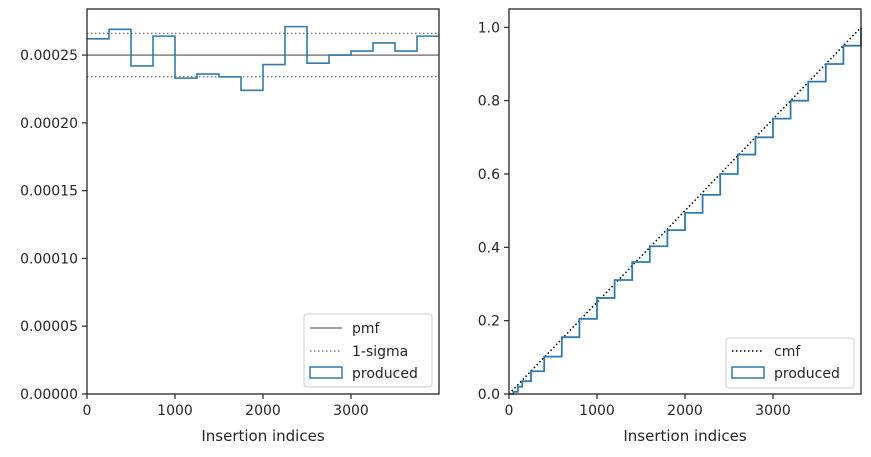  What do you see at coordinates (685, 411) in the screenshot?
I see `right-x-tick-label: 2000` at bounding box center [685, 411].